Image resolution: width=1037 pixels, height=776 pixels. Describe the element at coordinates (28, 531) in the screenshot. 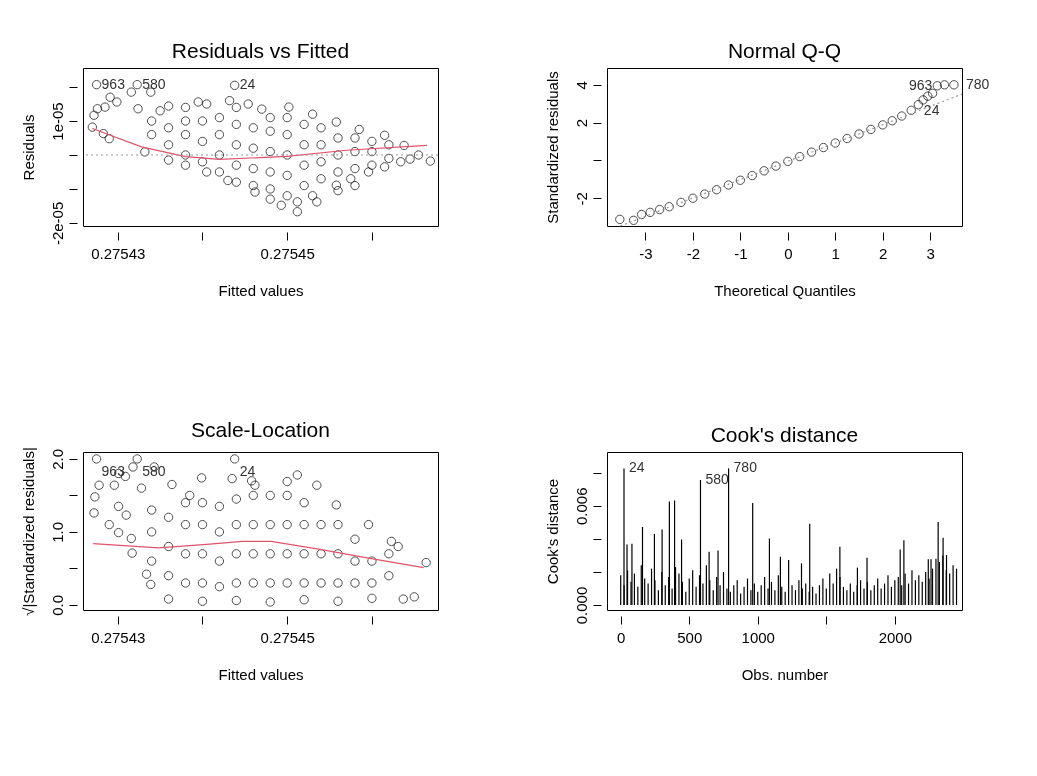

I see `y-axis-title: √|Standardized residuals|` at that location.